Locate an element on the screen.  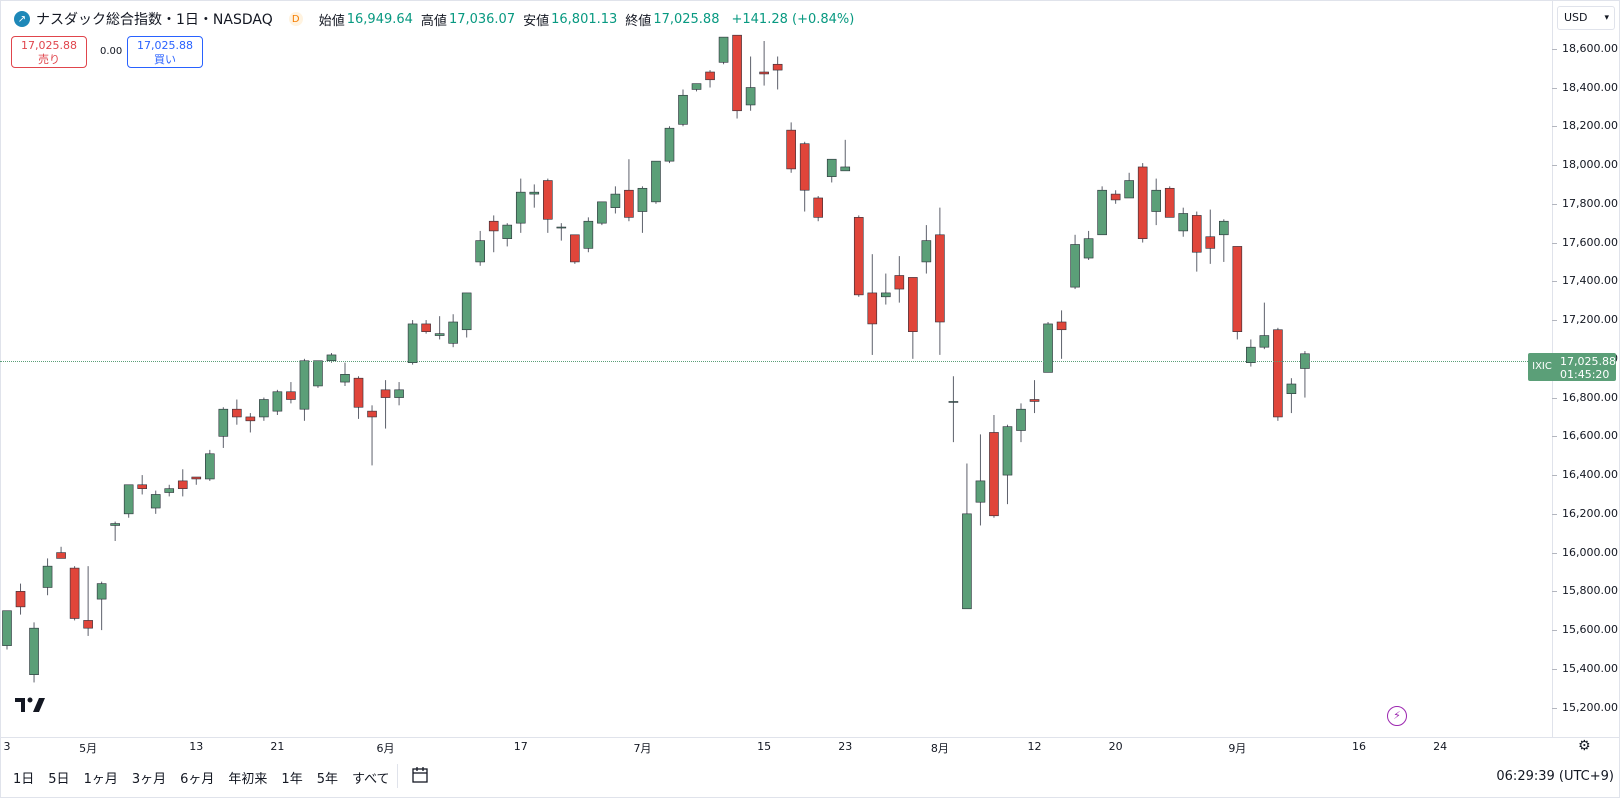
buy-button: 17,025.88 買い is located at coordinates (165, 52).